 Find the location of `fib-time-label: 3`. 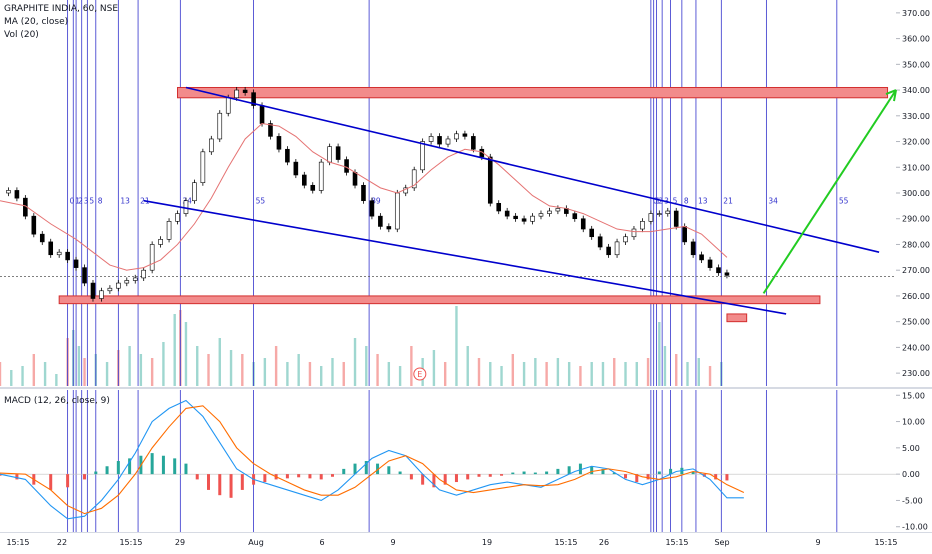

fib-time-label: 3 is located at coordinates (666, 200).